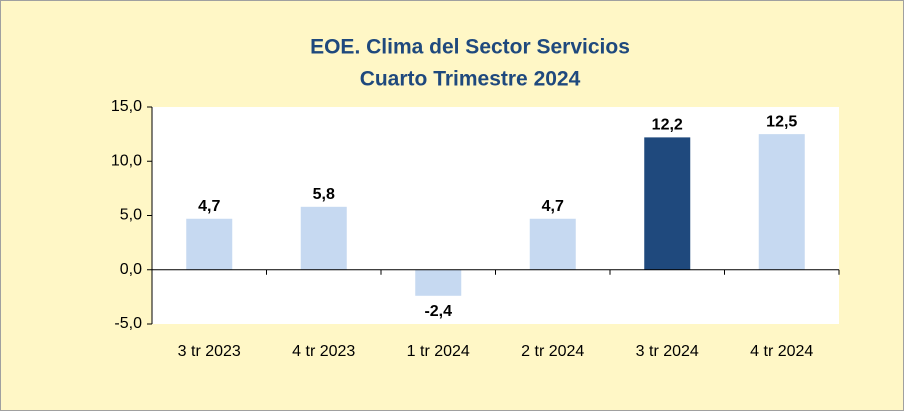 This screenshot has height=416, width=904. Describe the element at coordinates (781, 351) in the screenshot. I see `x-tick-label: 4 tr 2024` at that location.